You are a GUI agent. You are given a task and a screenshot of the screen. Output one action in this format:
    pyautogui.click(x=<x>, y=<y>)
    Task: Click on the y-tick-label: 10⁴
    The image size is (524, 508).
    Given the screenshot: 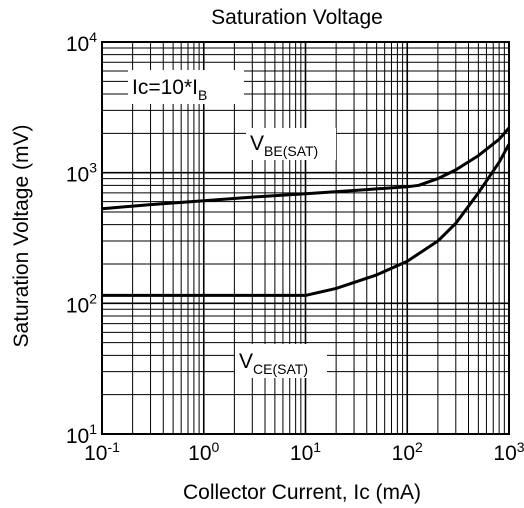 What is the action you would take?
    pyautogui.click(x=81, y=42)
    